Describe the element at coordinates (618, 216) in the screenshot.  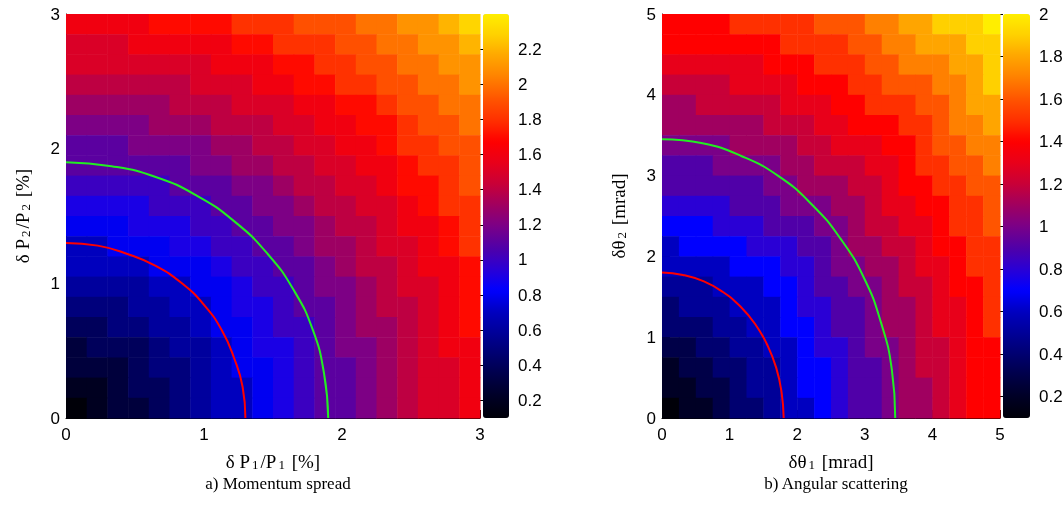
I see `y-axis-title: δθ2 [mrad]` at that location.